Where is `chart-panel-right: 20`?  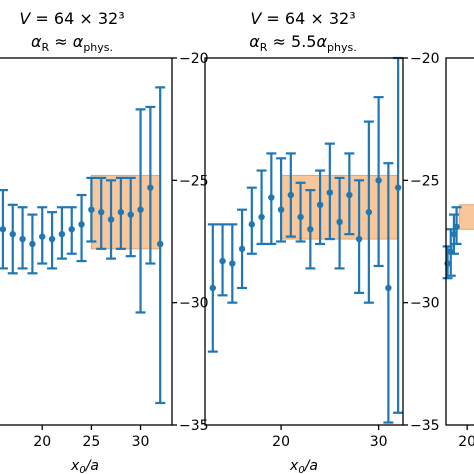
chart-panel-right: 20 is located at coordinates (458, 253).